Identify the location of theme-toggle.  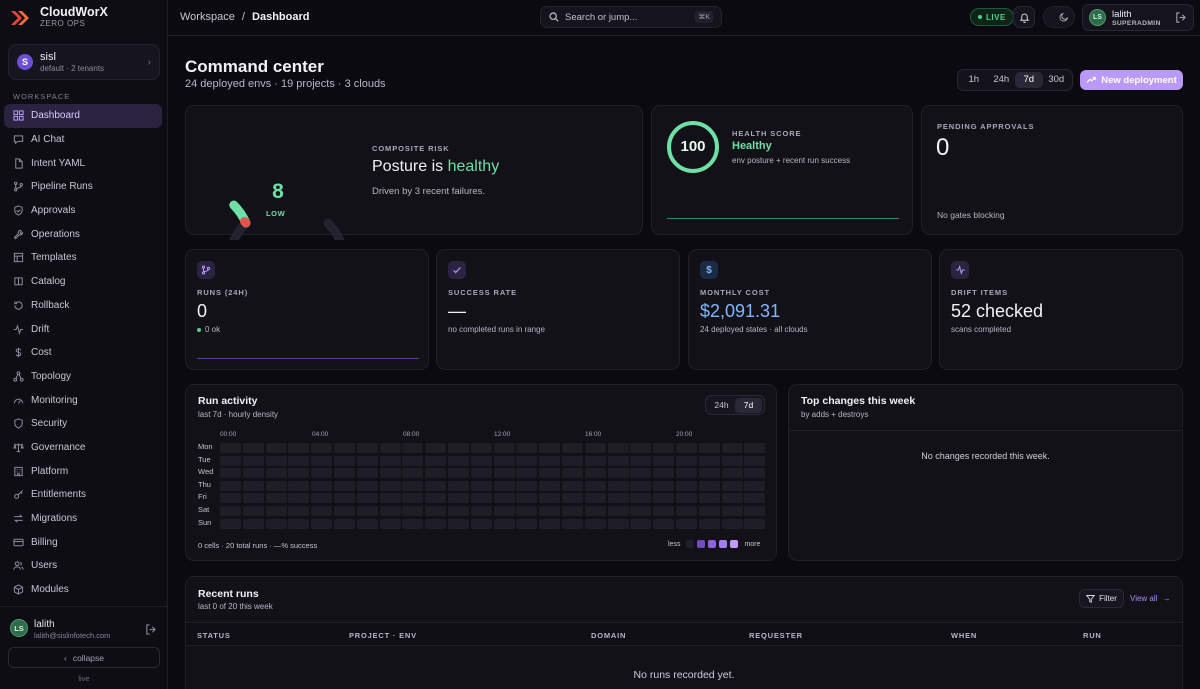
(1059, 17).